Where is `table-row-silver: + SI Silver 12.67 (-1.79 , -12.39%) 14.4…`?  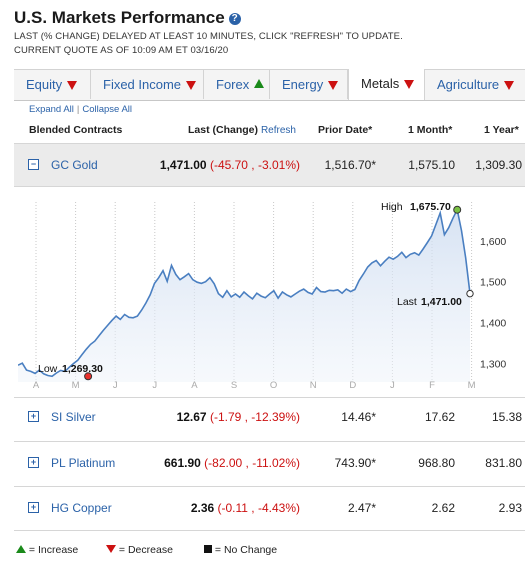
table-row-silver: + SI Silver 12.67 (-1.79 , -12.39%) 14.4… is located at coordinates (269, 420).